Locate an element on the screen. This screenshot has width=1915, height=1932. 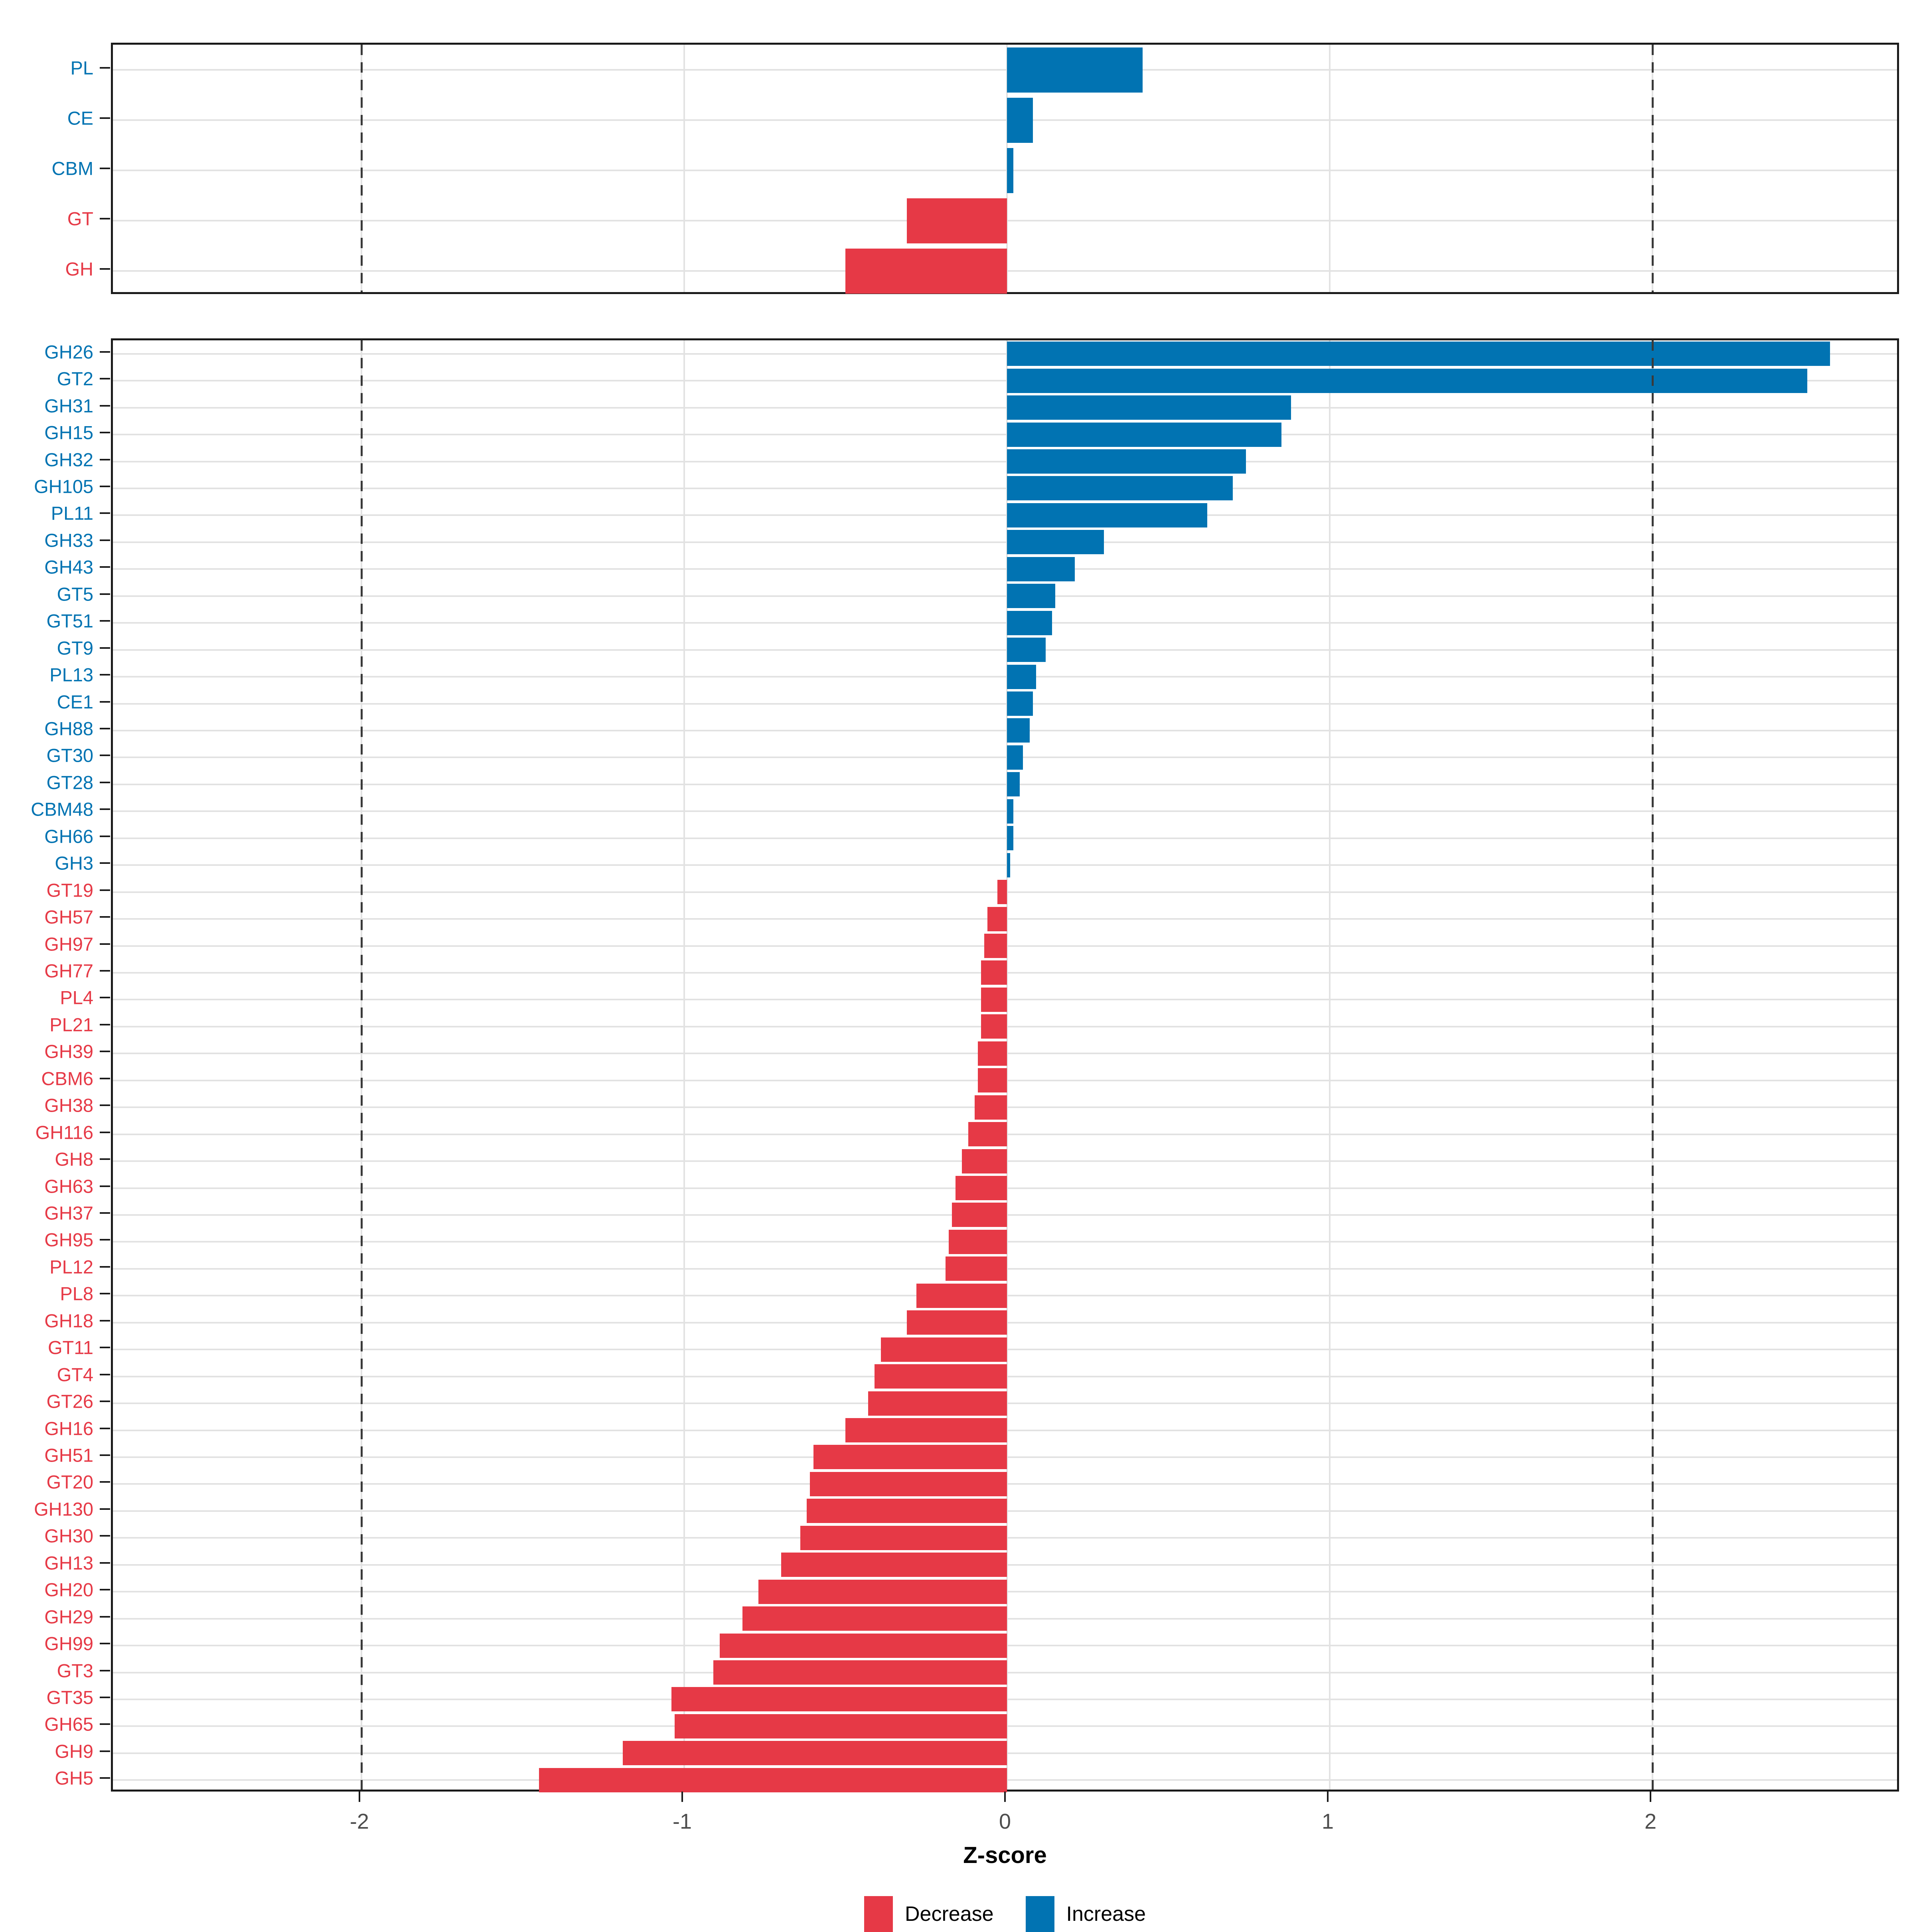
category-label-PL11: PL11 is located at coordinates (72, 513).